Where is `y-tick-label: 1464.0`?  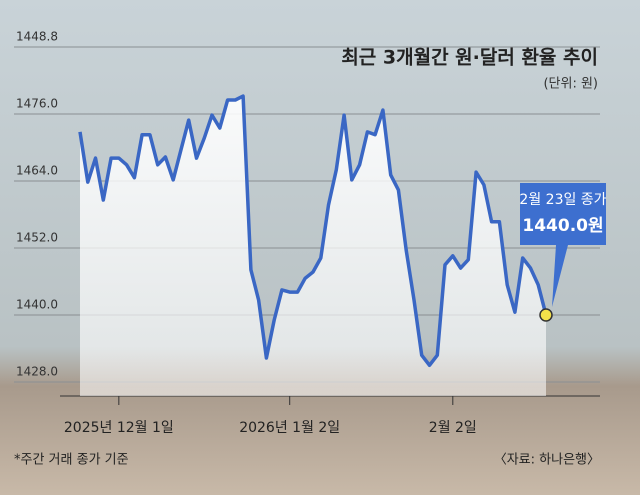
y-tick-label: 1464.0 is located at coordinates (37, 171).